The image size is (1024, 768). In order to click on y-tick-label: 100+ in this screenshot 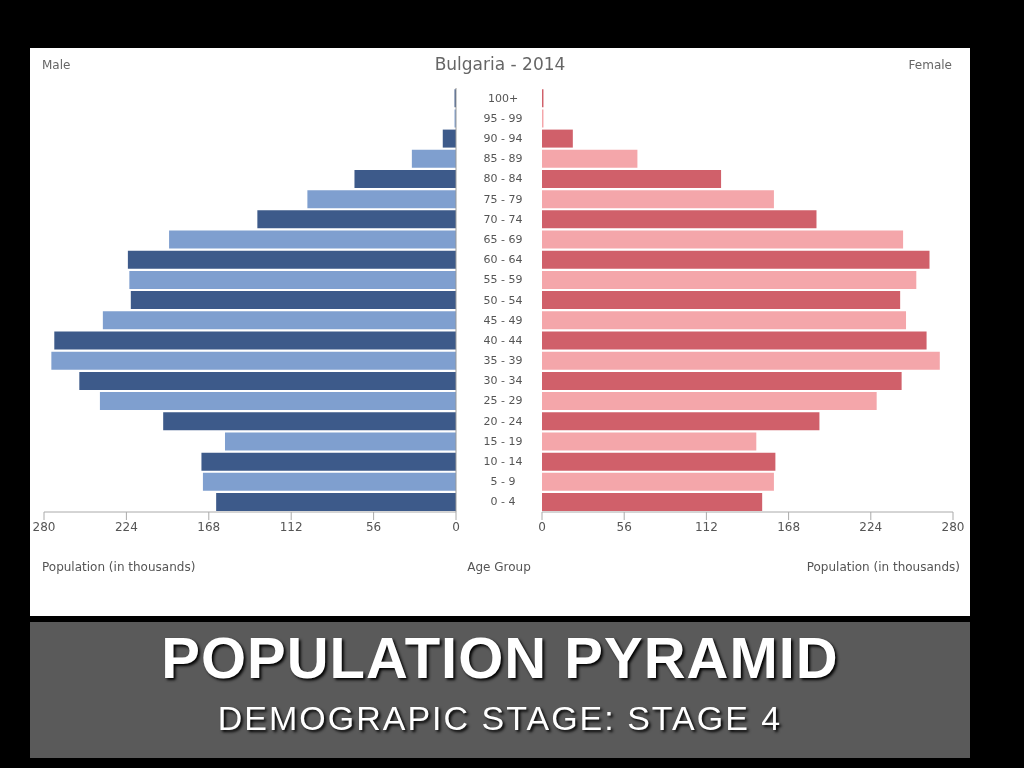, I will do `click(503, 98)`.